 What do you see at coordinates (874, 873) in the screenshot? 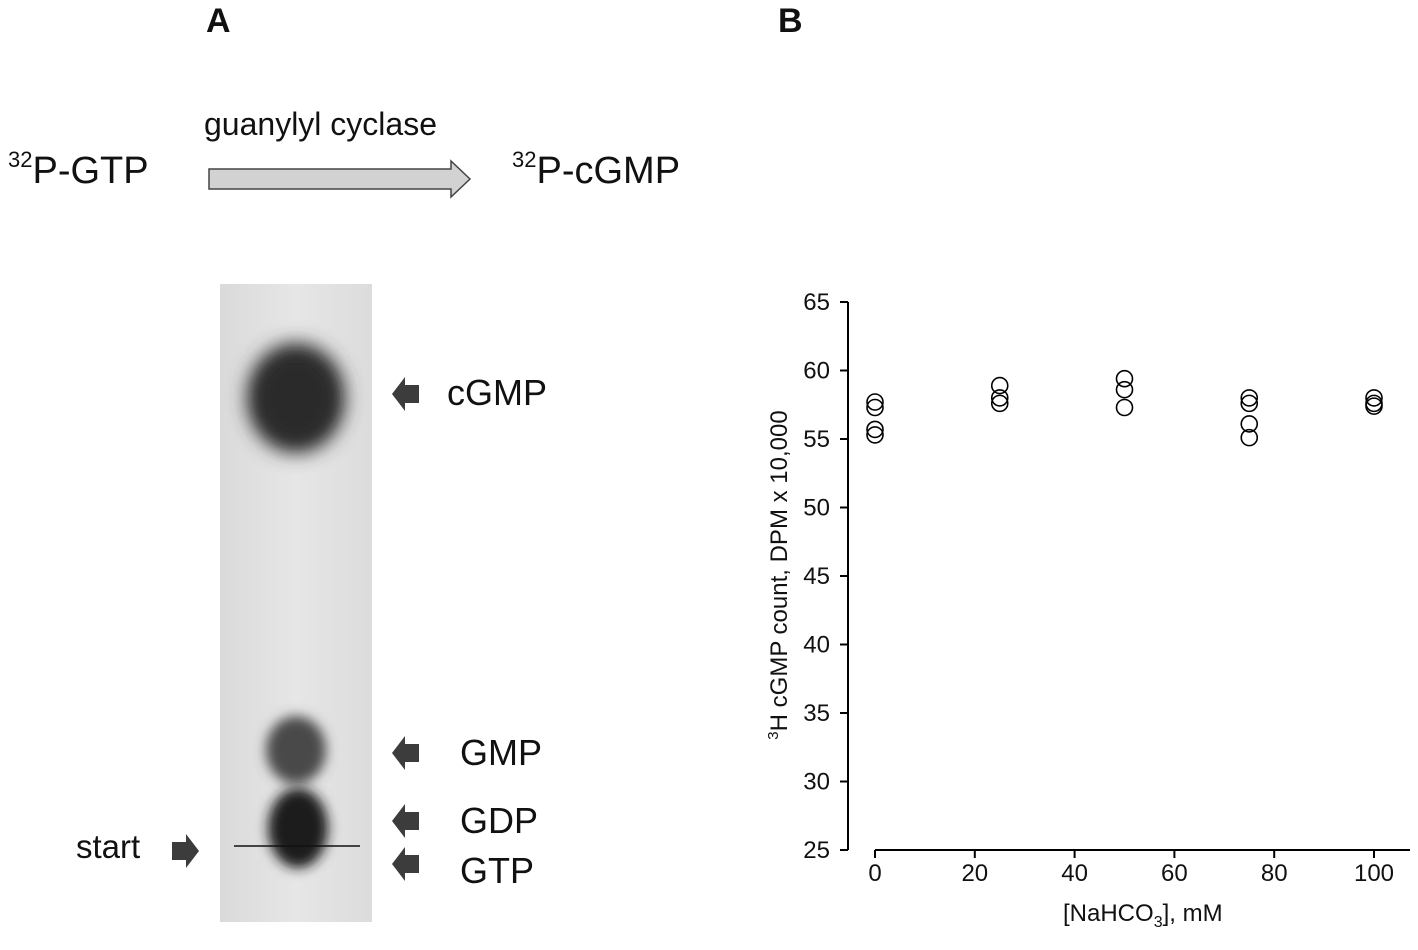
I see `x-tick-label: 0` at bounding box center [874, 873].